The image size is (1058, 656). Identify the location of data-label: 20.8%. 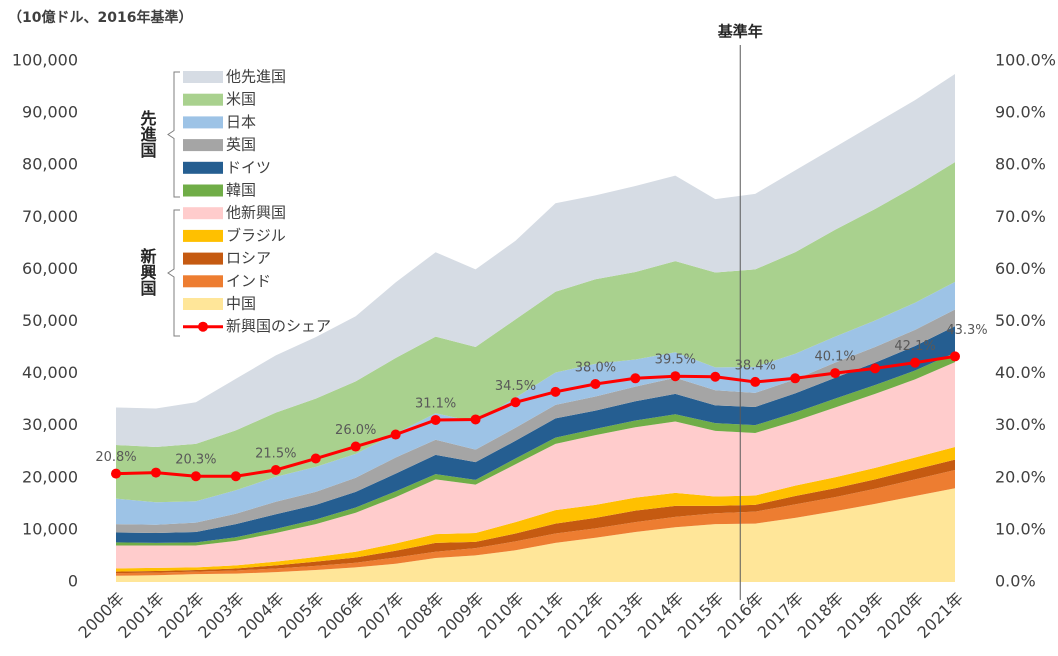
(115, 457).